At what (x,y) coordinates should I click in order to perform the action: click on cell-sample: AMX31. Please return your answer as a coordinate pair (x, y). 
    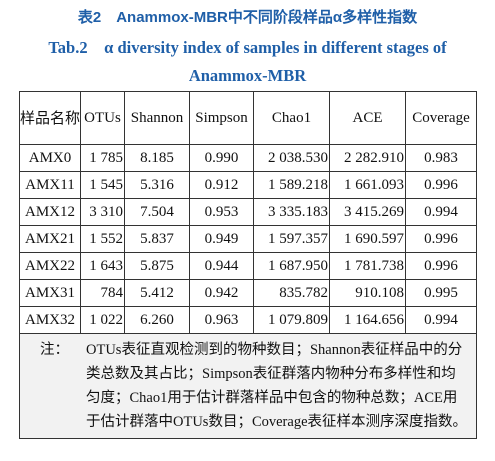
    Looking at the image, I should click on (50, 293).